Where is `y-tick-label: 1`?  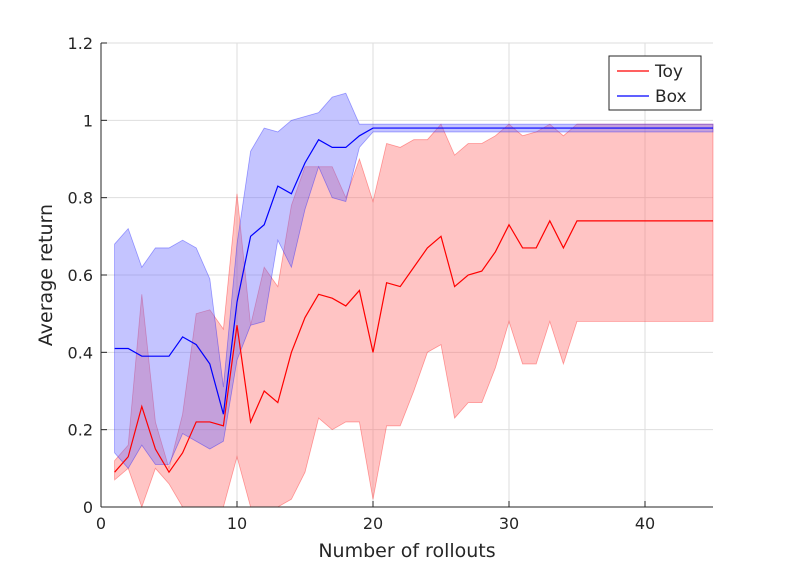
y-tick-label: 1 is located at coordinates (88, 120).